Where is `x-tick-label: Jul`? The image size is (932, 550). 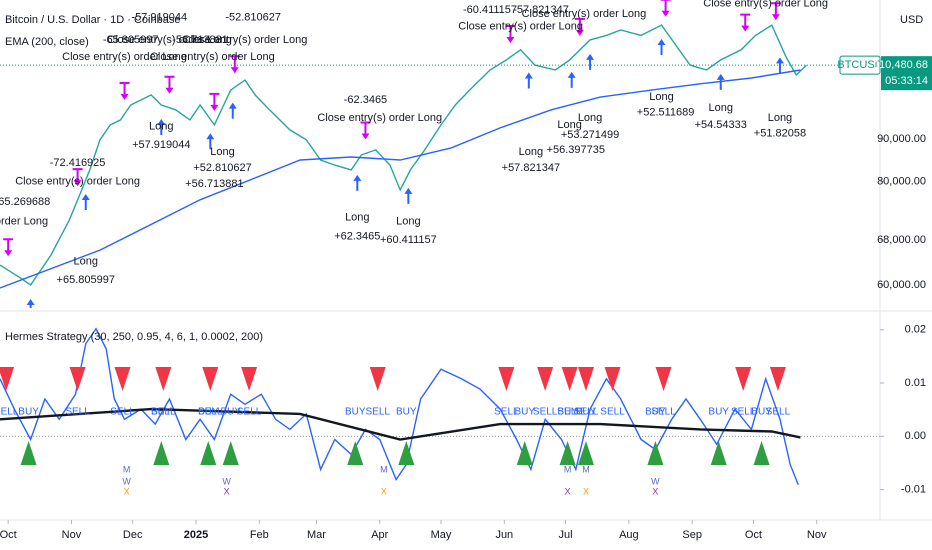
x-tick-label: Jul is located at coordinates (566, 535).